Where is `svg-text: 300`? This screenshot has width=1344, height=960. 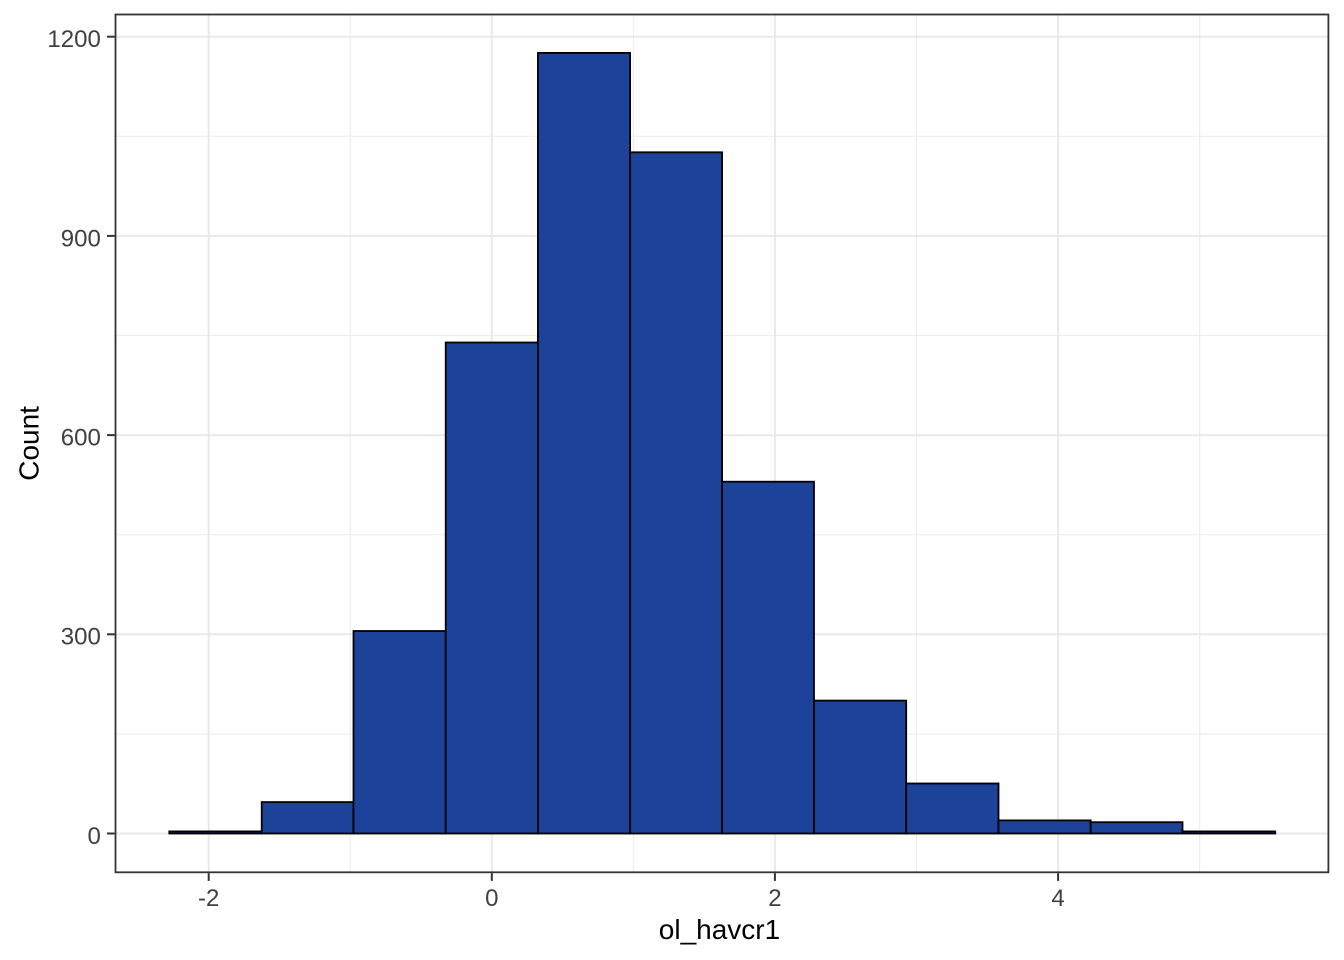
svg-text: 300 is located at coordinates (81, 637).